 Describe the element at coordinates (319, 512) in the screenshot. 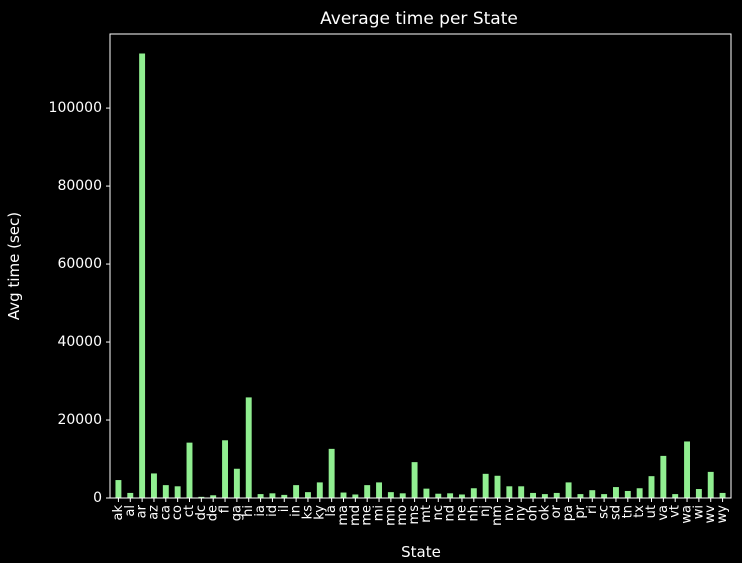

I see `x-tick-label: ky` at that location.